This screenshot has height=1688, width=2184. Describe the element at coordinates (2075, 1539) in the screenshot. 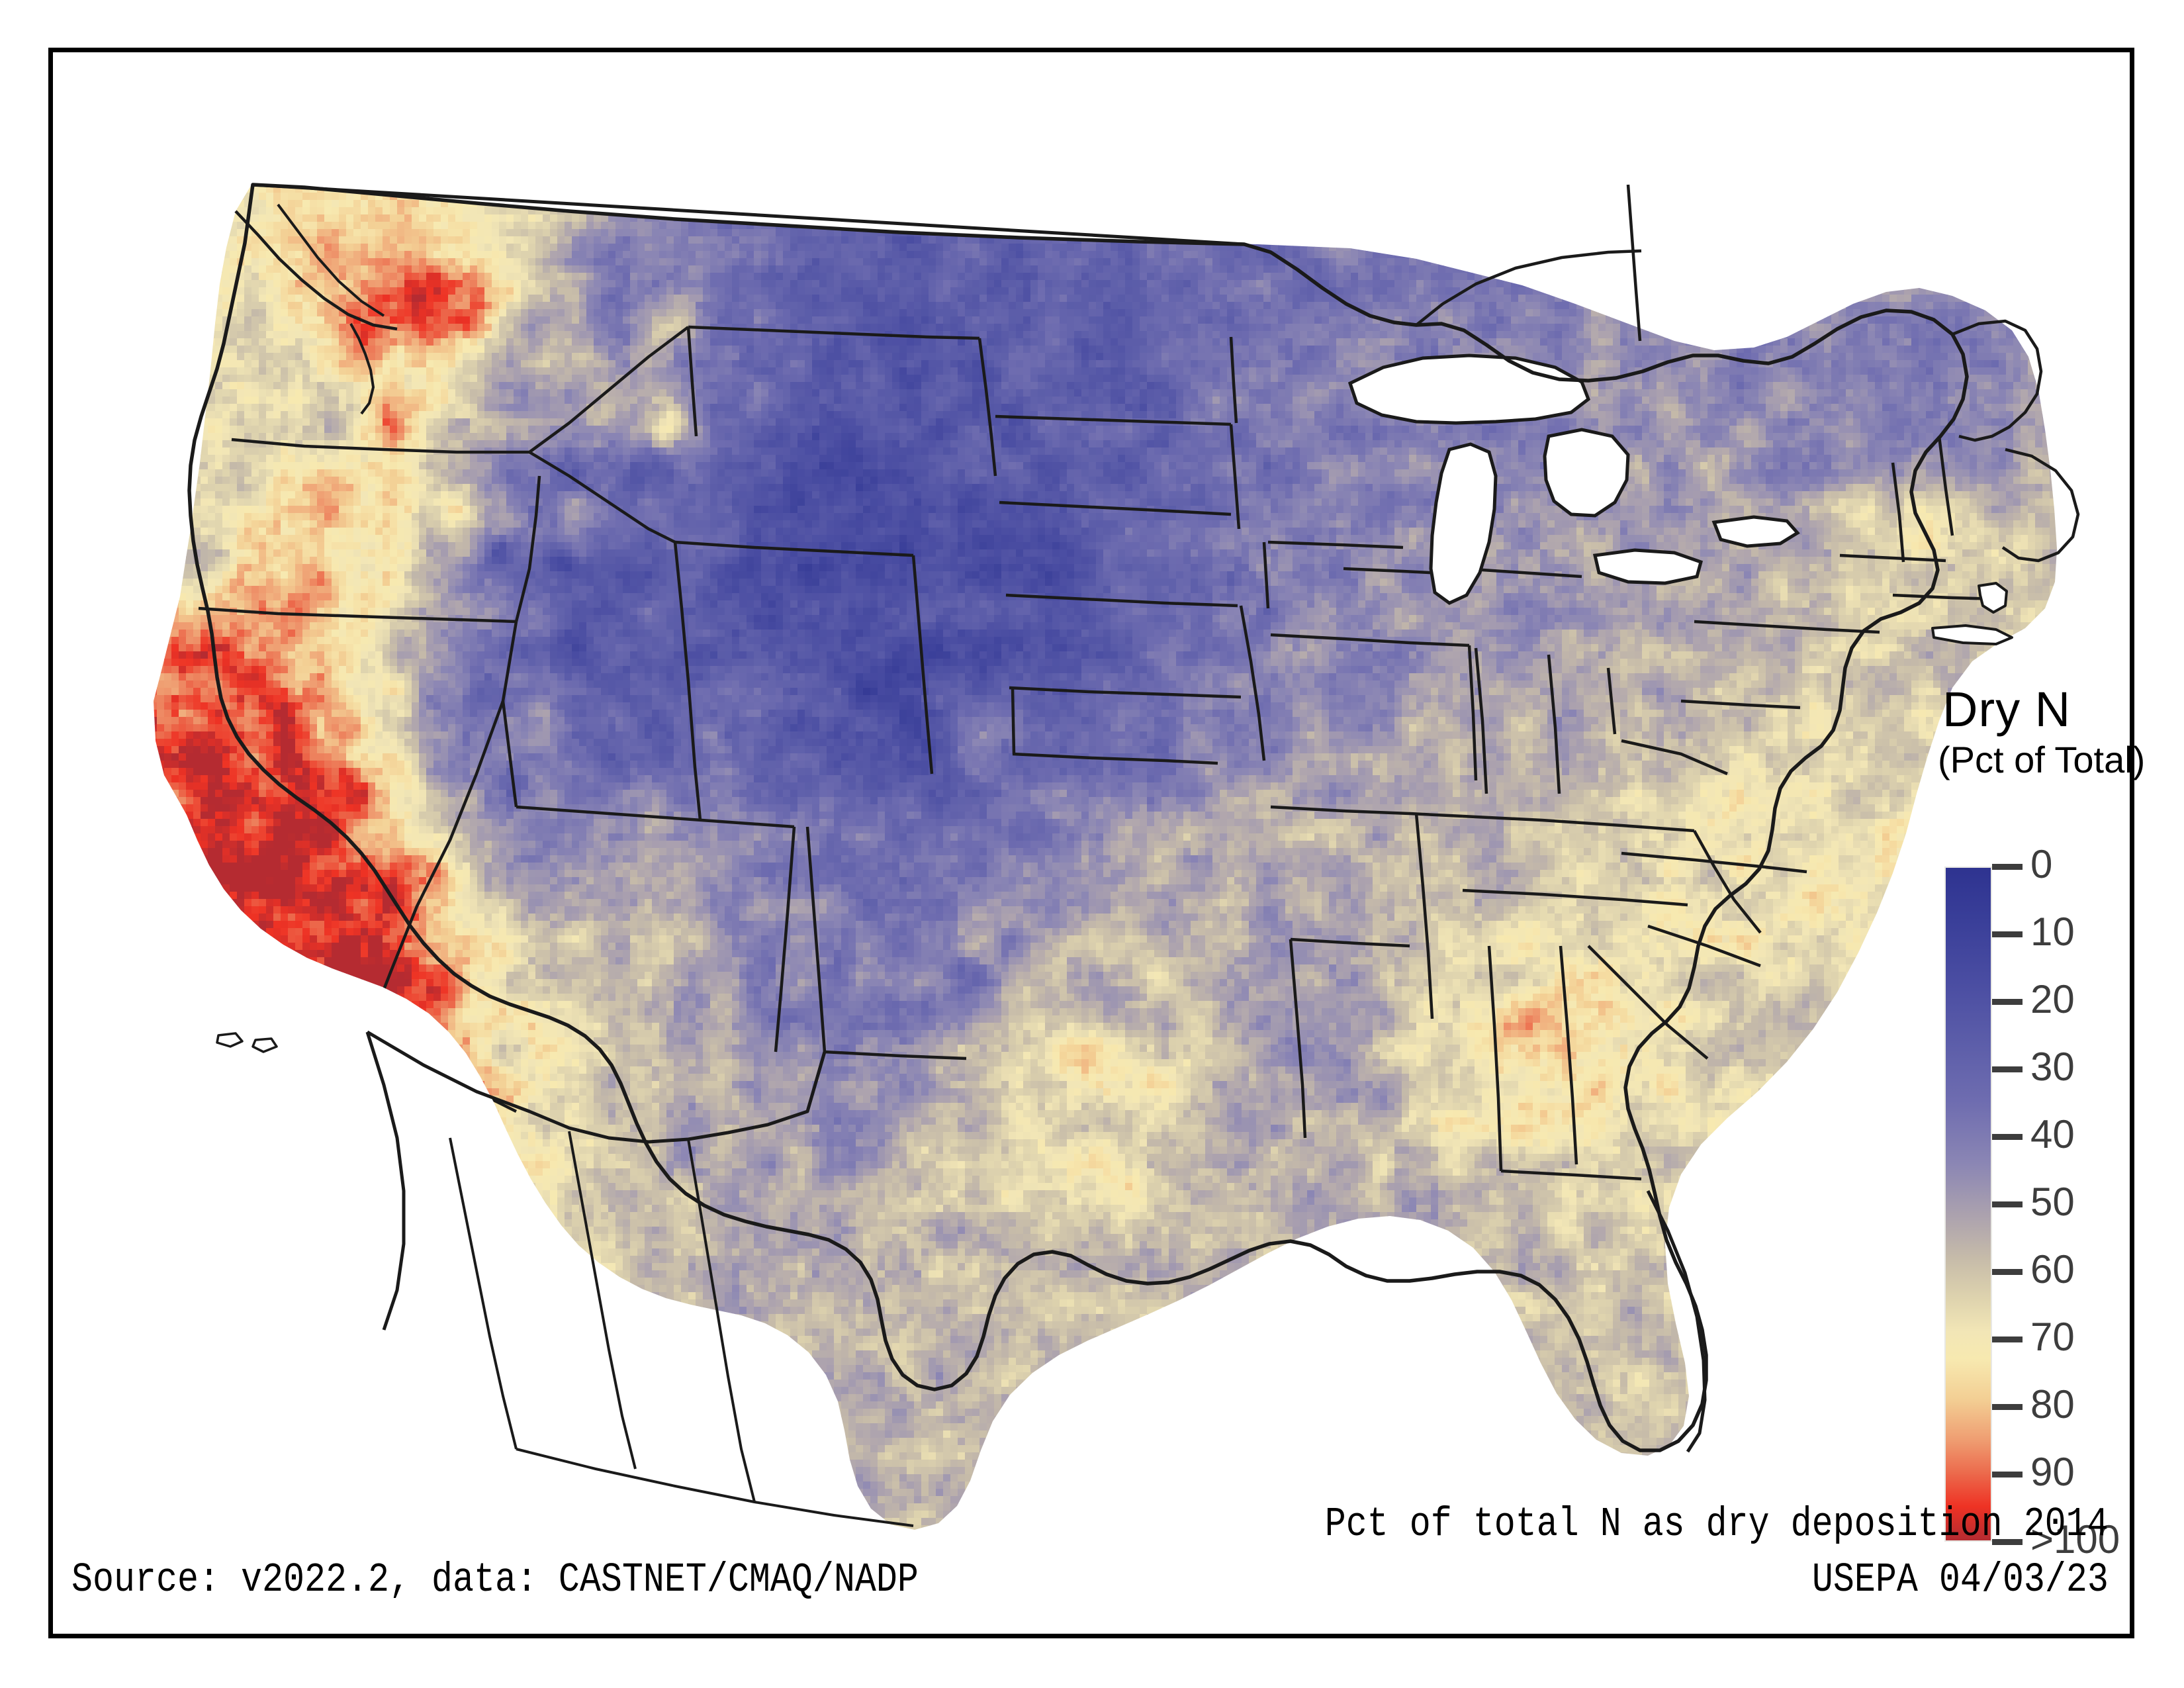

I see `colorbar-tick-label: >100` at that location.